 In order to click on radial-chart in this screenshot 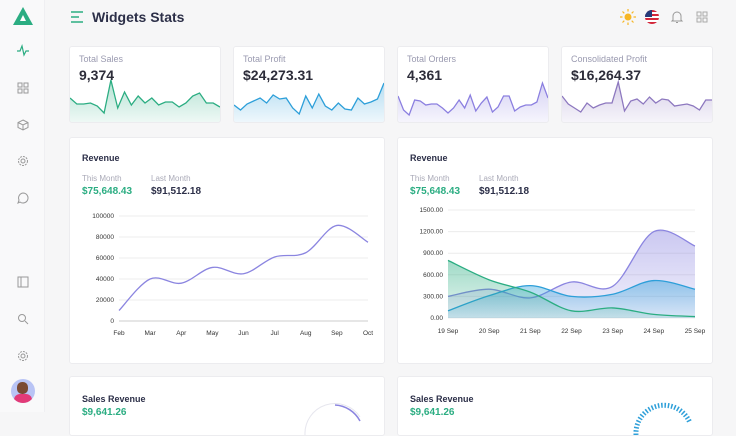, I will do `click(332, 419)`.